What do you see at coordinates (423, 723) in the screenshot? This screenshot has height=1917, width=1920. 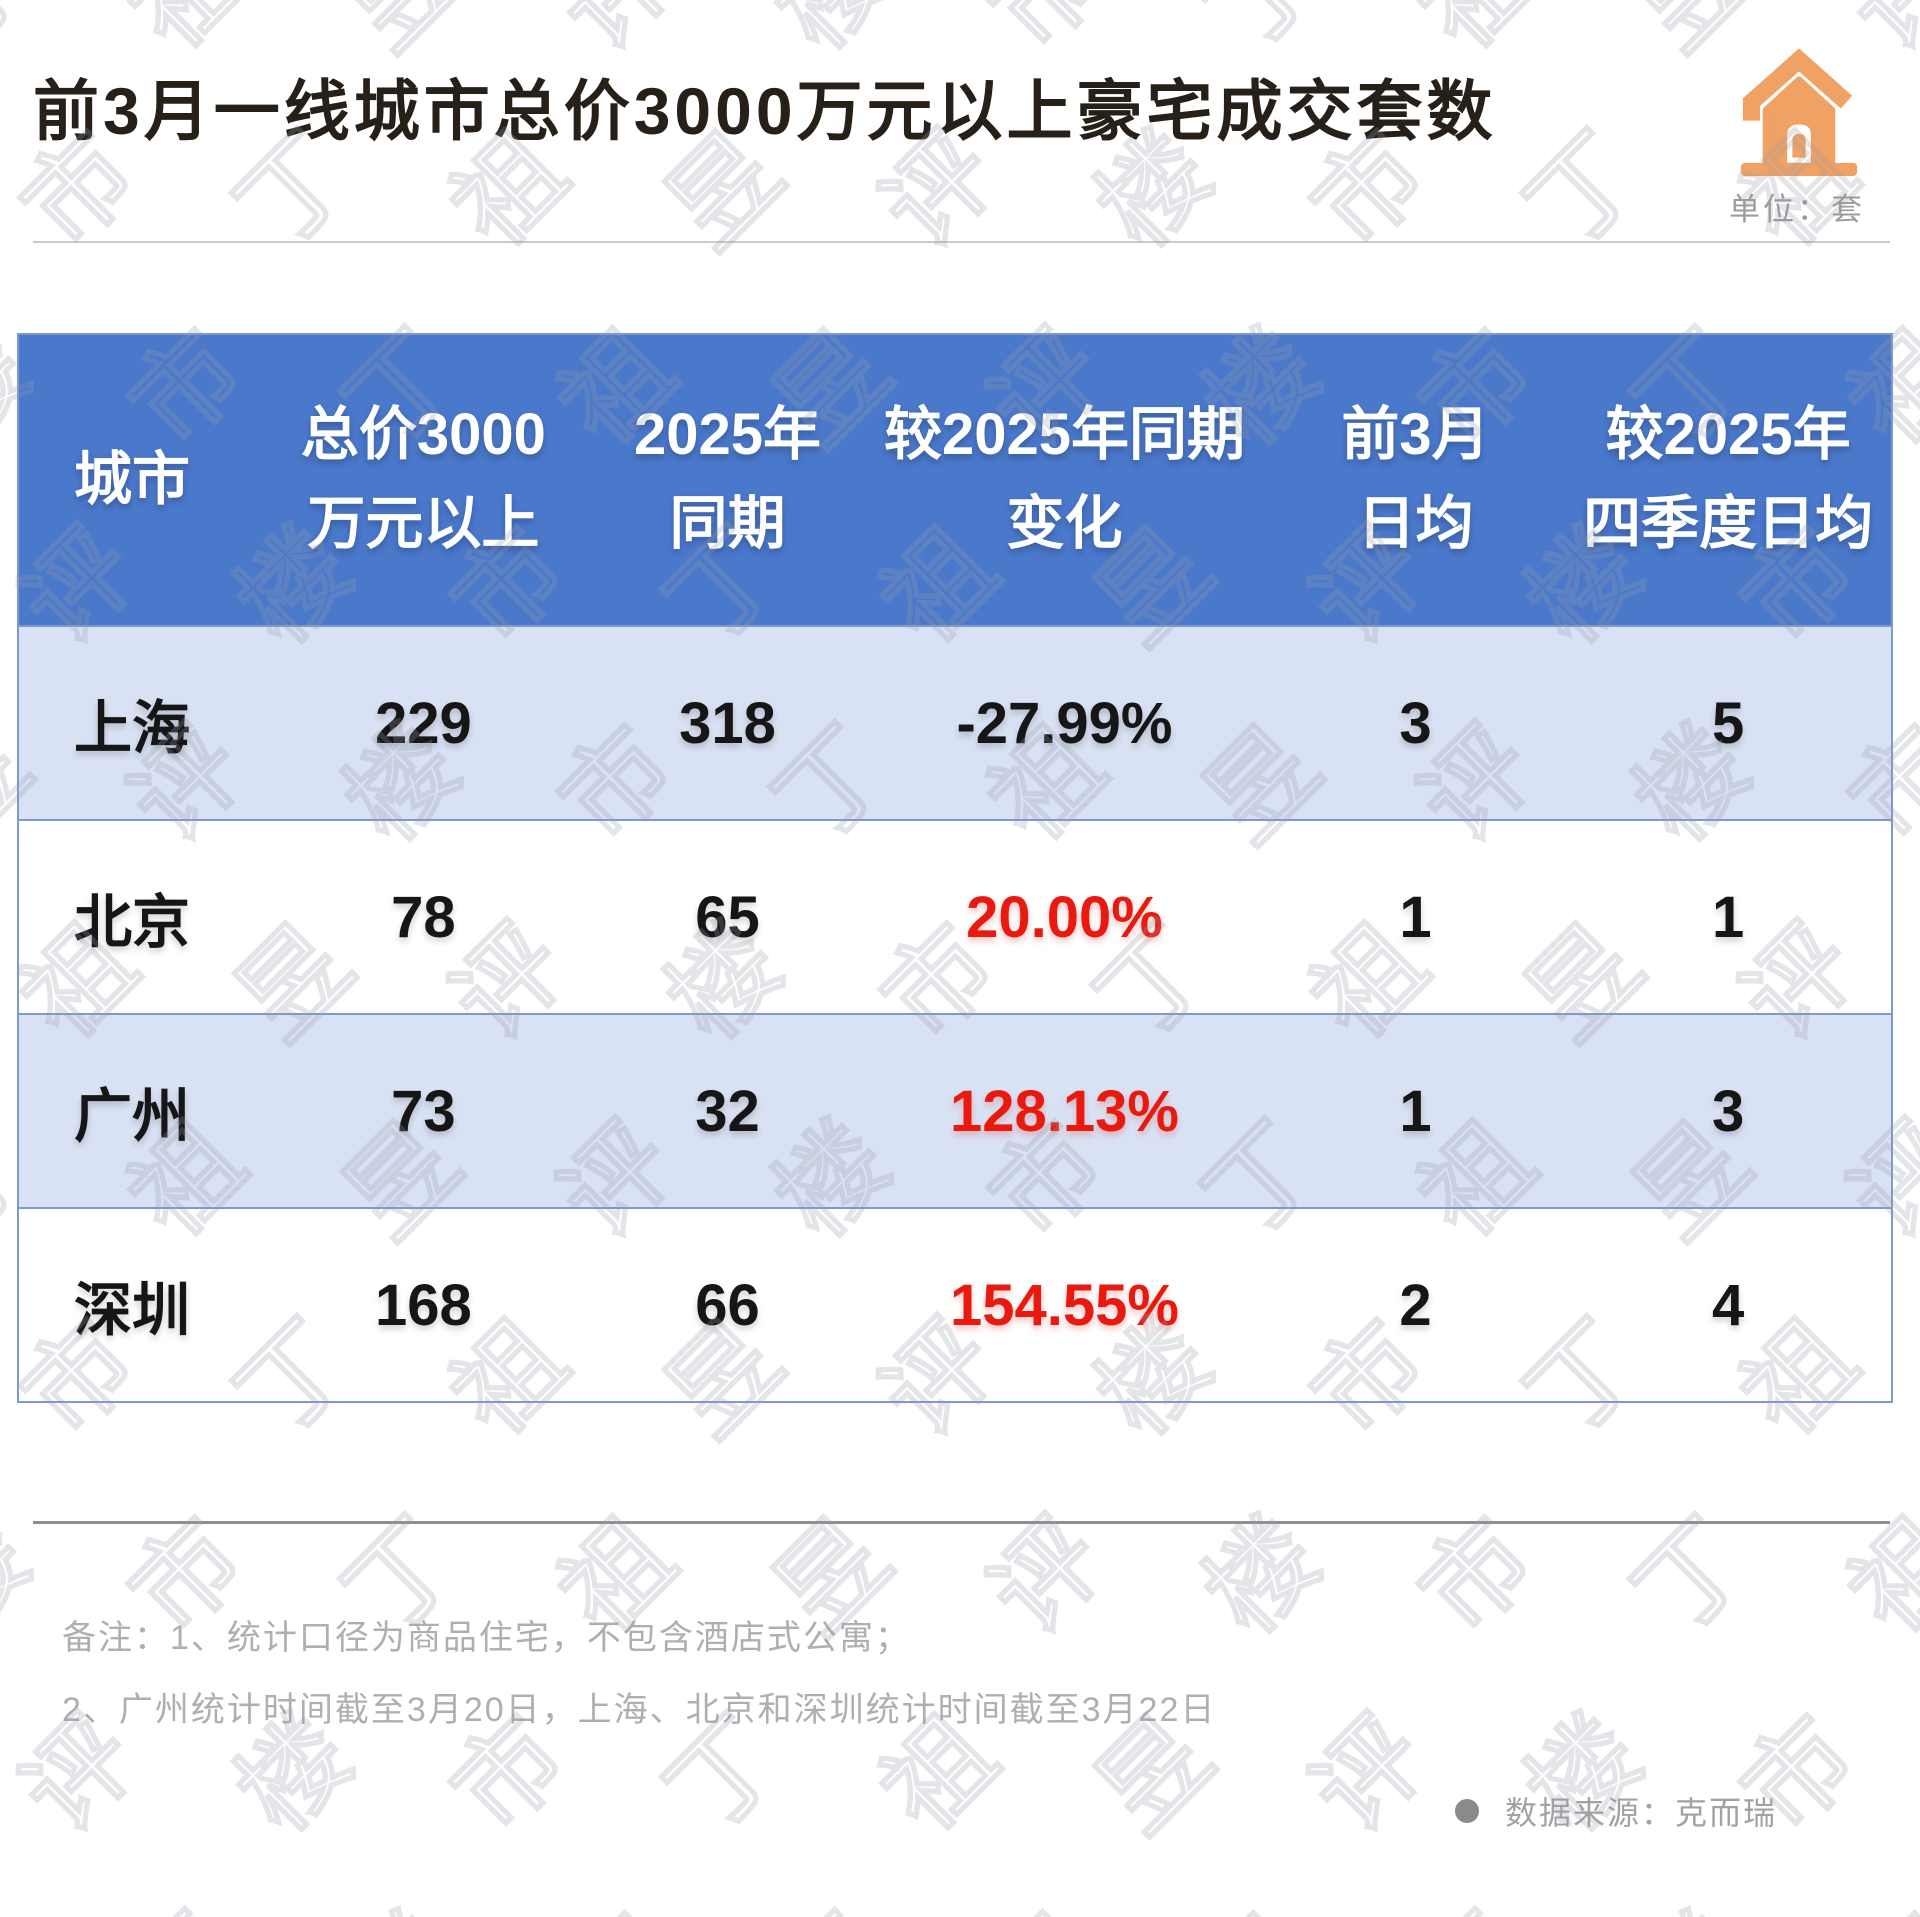 I see `value-cell: 229` at bounding box center [423, 723].